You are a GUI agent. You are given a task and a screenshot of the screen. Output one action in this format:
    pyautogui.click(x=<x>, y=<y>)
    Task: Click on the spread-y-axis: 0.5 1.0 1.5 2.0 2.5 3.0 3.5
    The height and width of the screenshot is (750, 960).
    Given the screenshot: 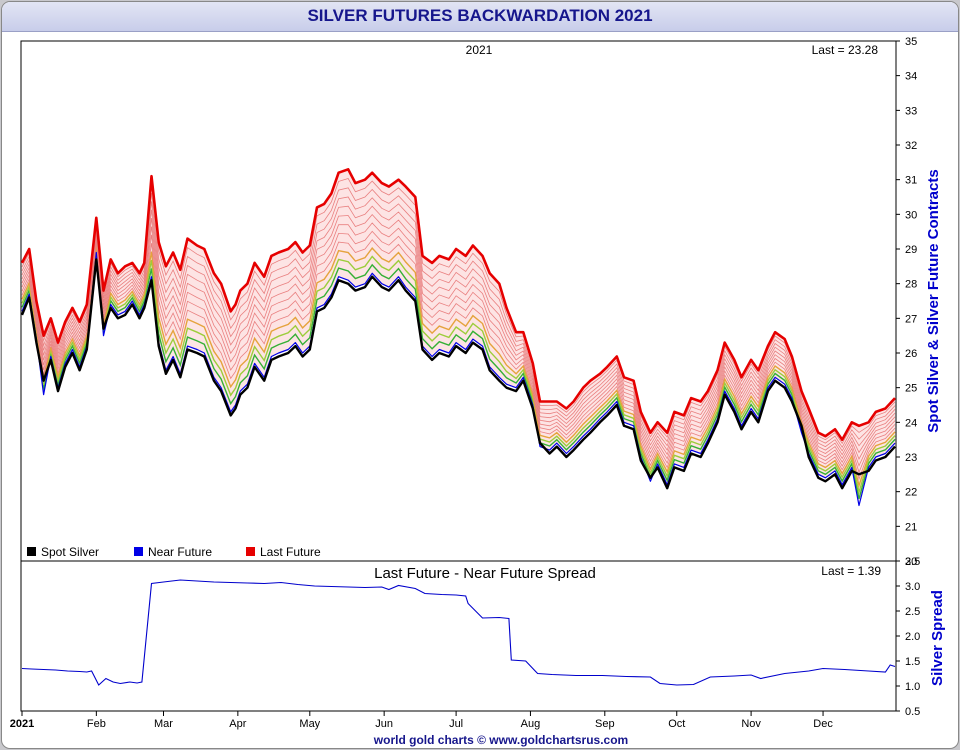 What is the action you would take?
    pyautogui.click(x=908, y=637)
    